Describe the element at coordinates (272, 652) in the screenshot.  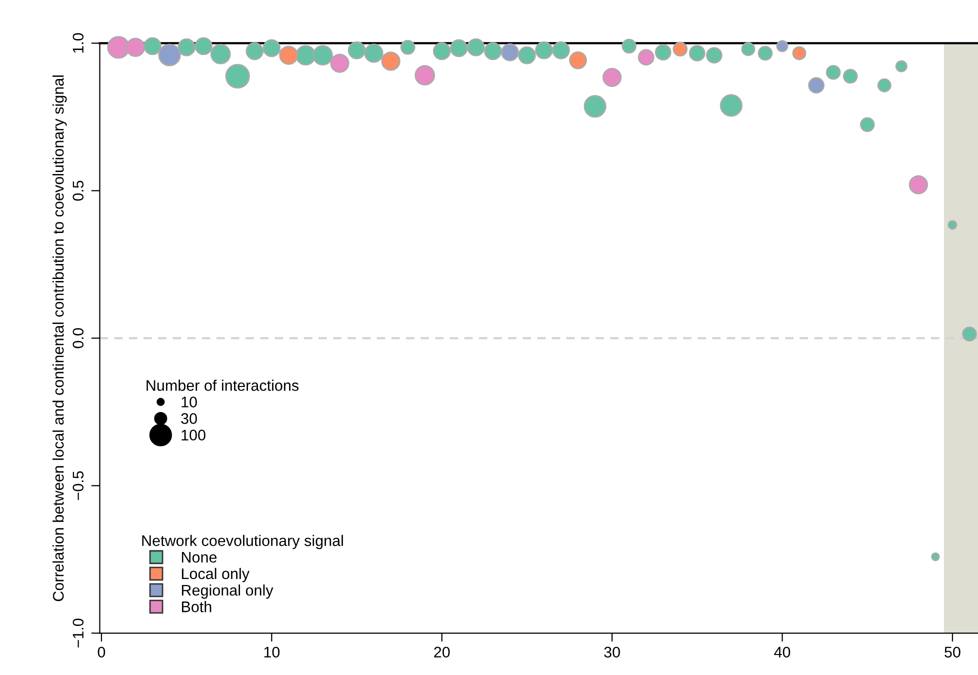
I see `x-tick-label: 10` at that location.